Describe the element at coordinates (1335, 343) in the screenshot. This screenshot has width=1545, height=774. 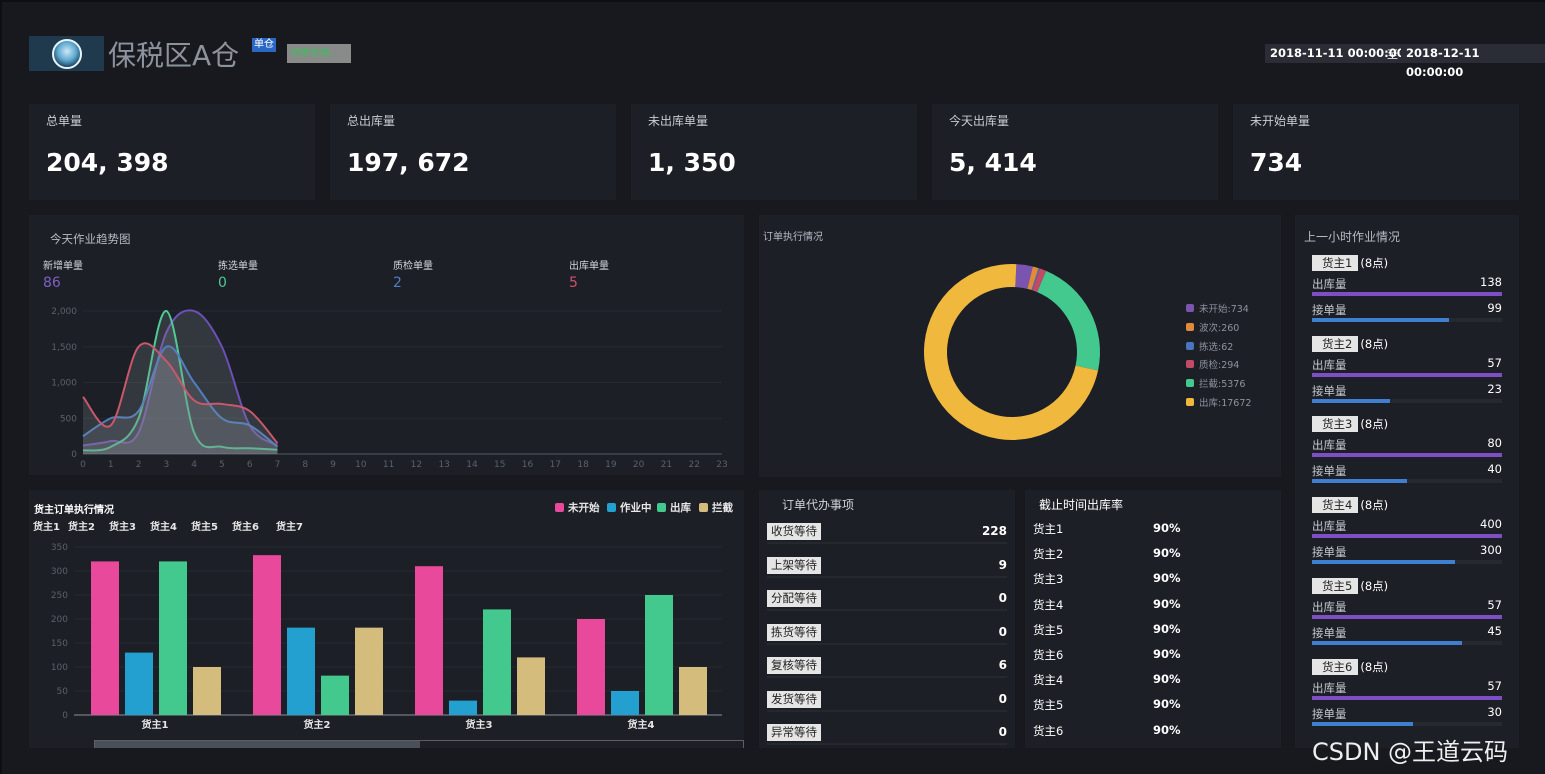
I see `hourly-owner-name: 货主2` at that location.